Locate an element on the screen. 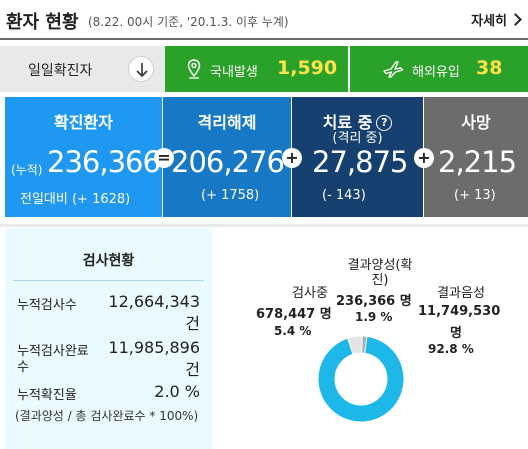 The height and width of the screenshot is (449, 528). overseas-box: 해외유입 38 is located at coordinates (439, 69).